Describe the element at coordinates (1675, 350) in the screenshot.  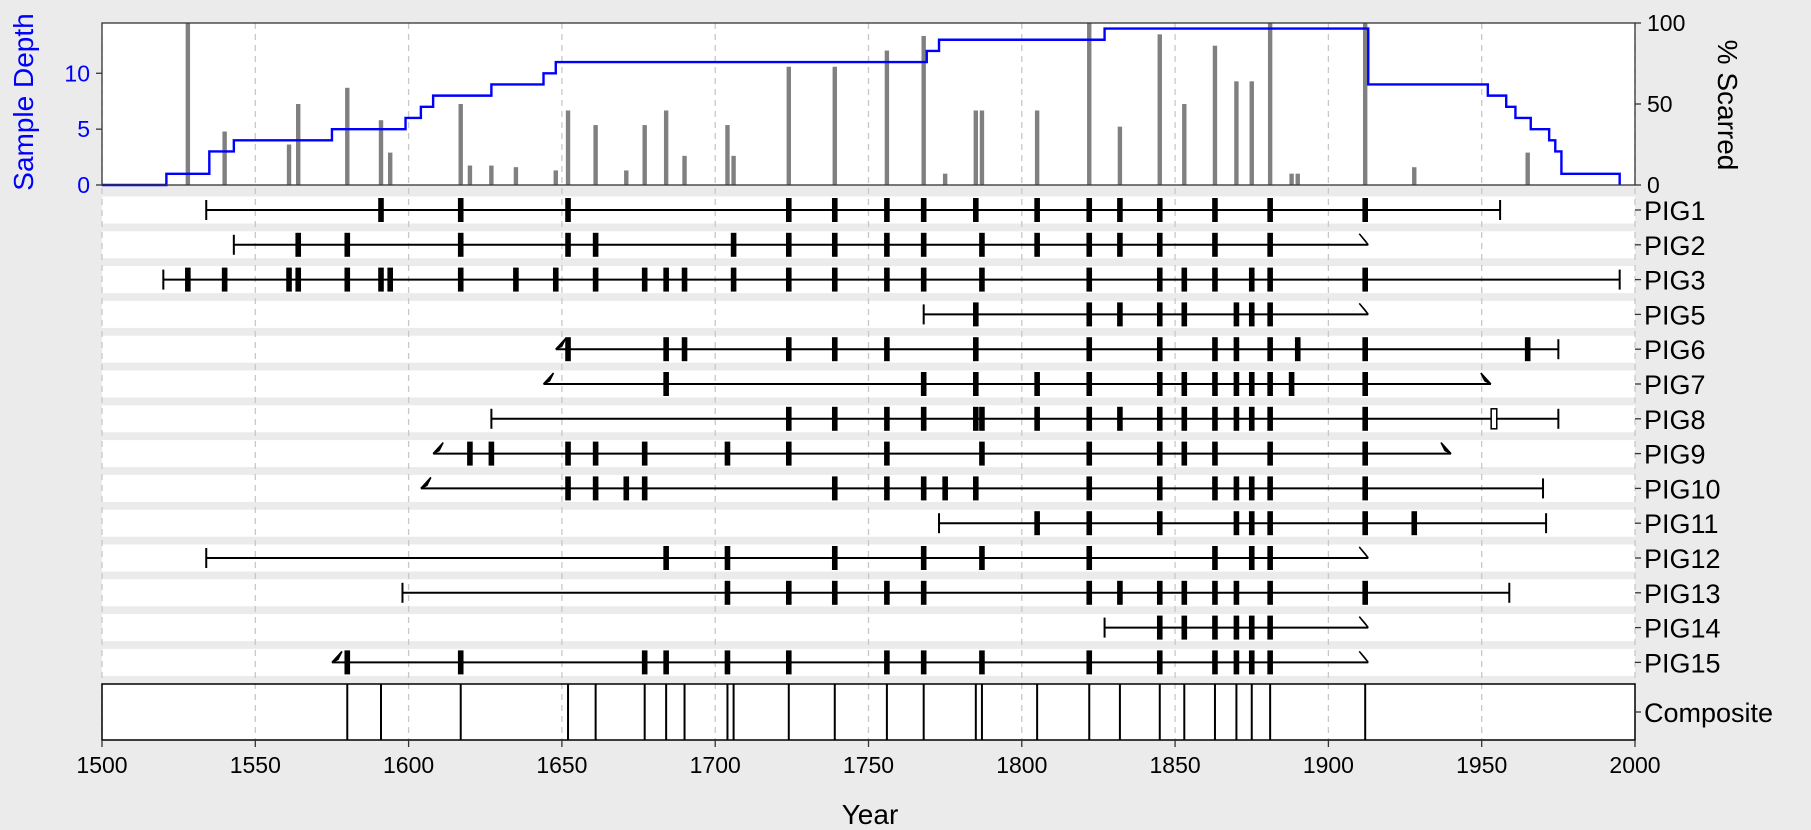
I see `series-label: PIG6` at that location.